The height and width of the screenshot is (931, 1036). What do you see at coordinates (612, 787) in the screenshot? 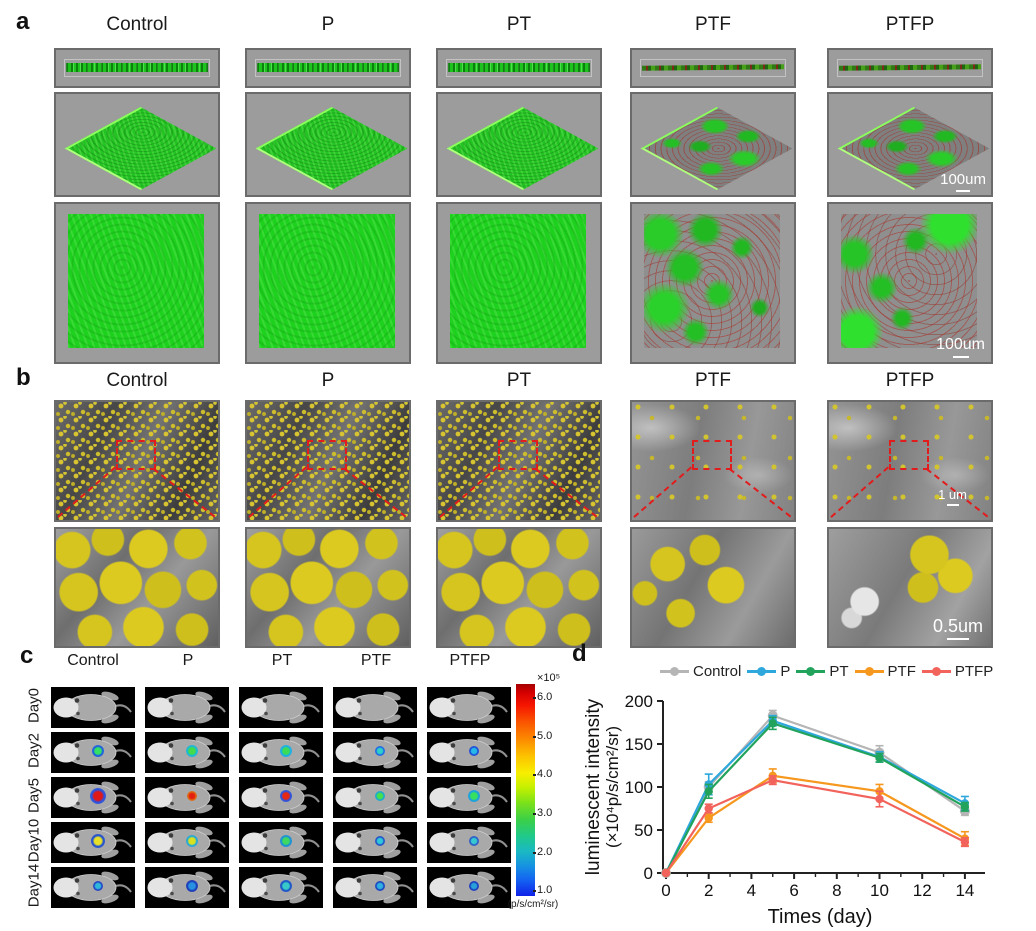
I see `svg-text: (×10⁴p/s/cm²/sr)` at bounding box center [612, 787].